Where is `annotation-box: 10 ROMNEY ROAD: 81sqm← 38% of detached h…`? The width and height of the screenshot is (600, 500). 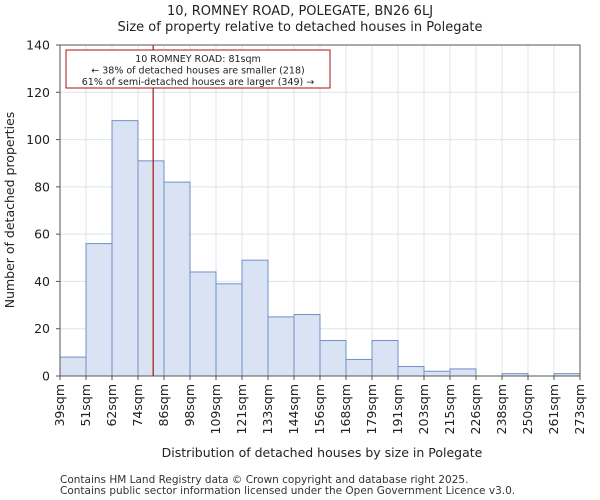 annotation-box: 10 ROMNEY ROAD: 81sqm← 38% of detached h… is located at coordinates (198, 69).